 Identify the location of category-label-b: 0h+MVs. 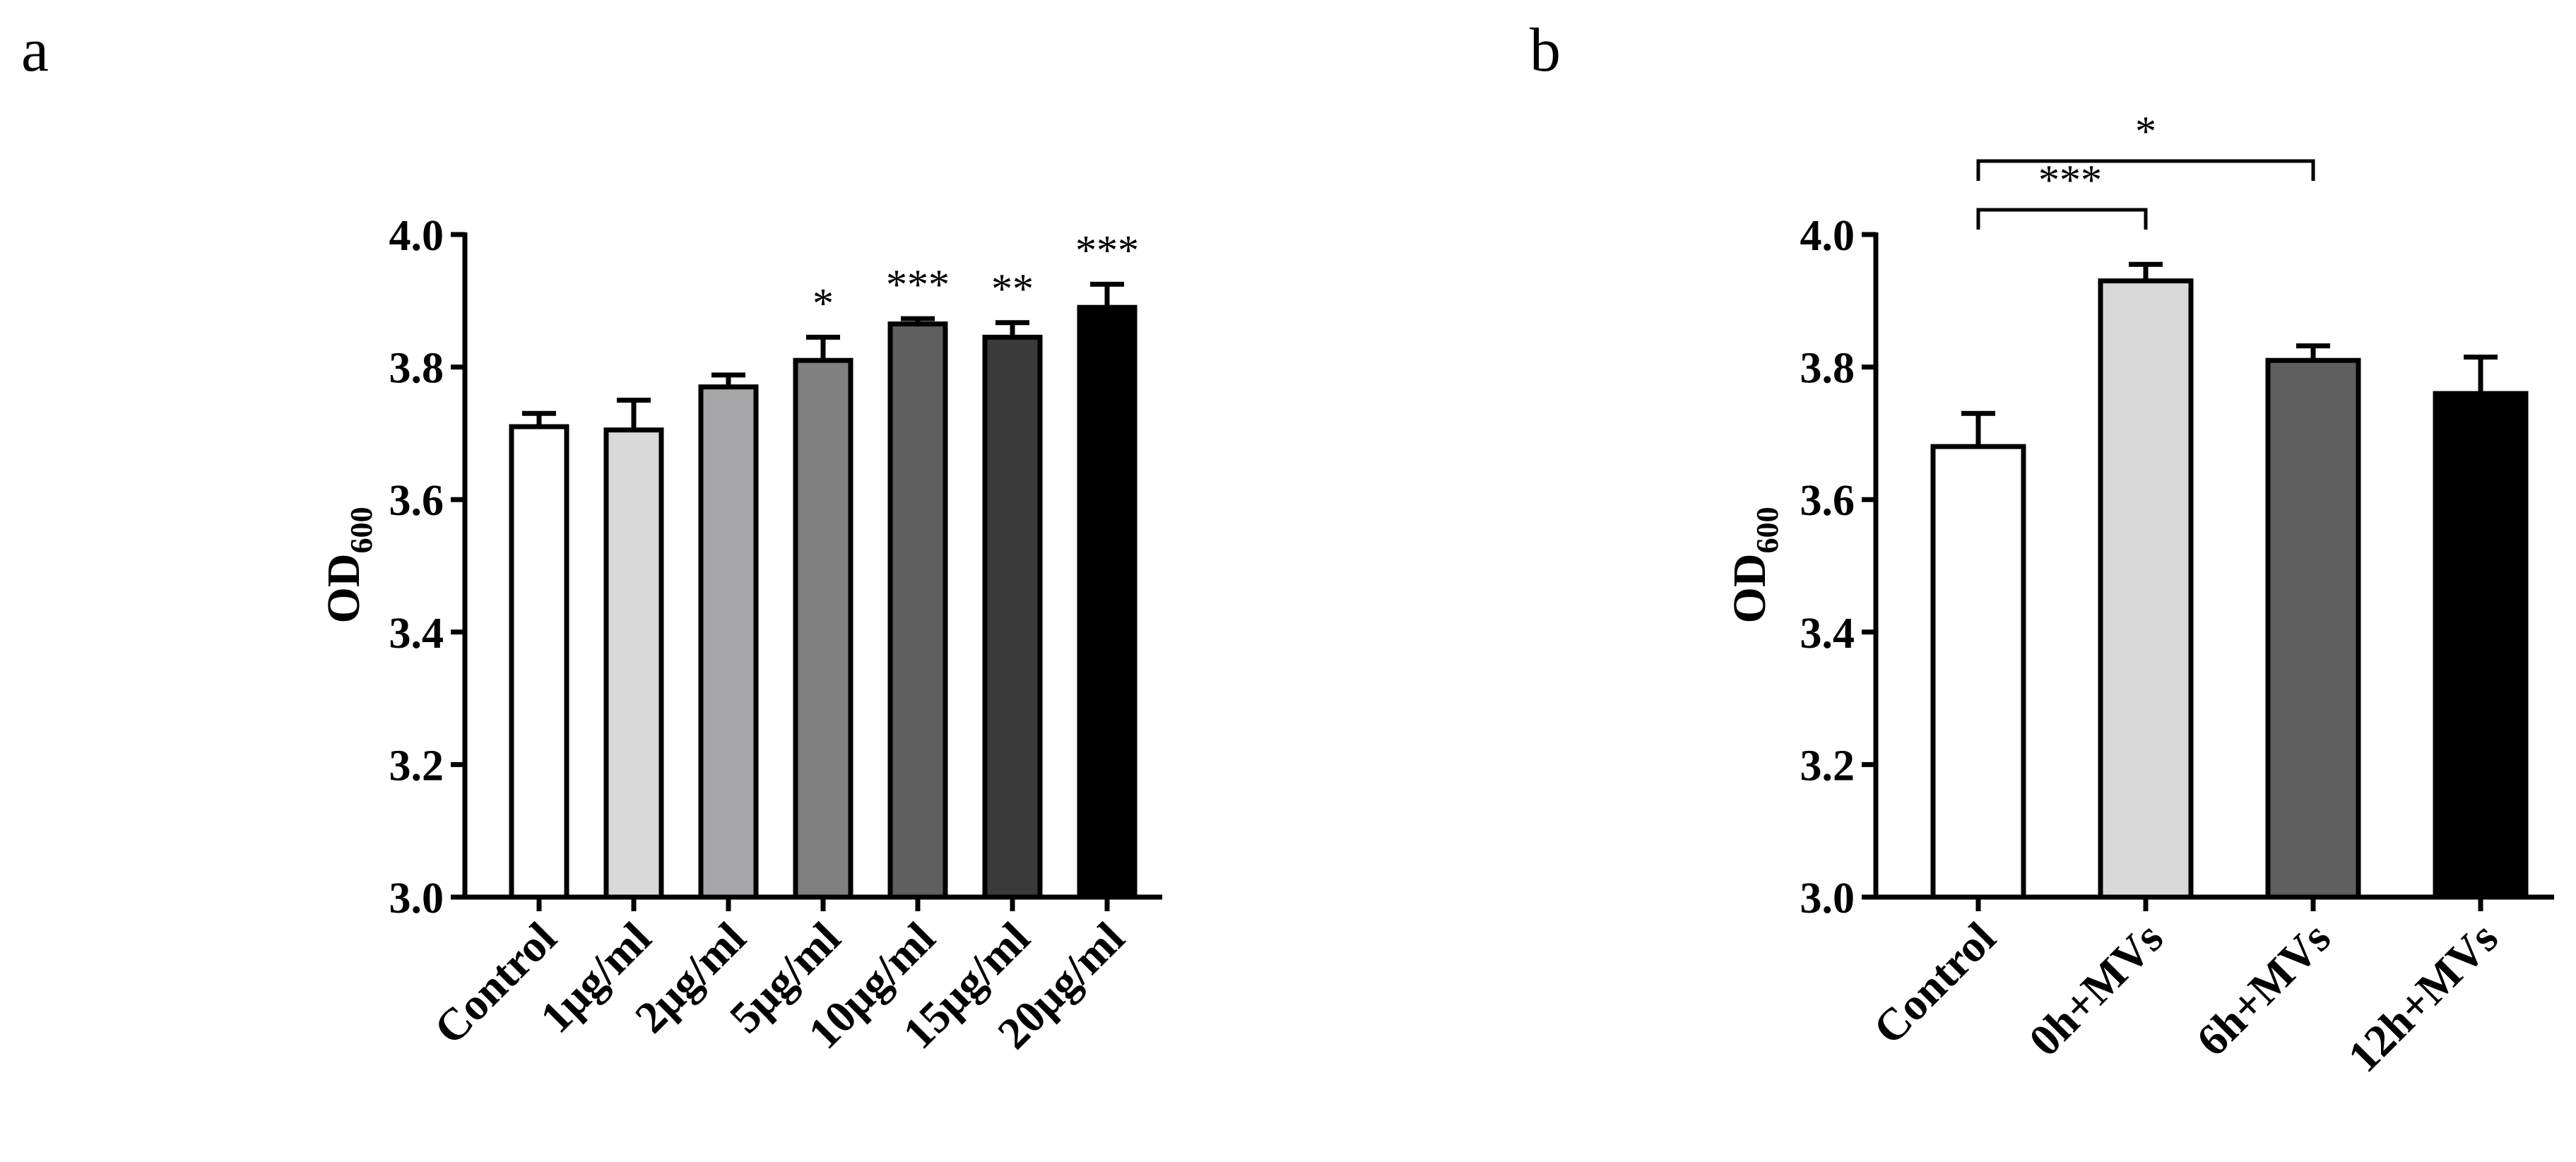
(2096, 989).